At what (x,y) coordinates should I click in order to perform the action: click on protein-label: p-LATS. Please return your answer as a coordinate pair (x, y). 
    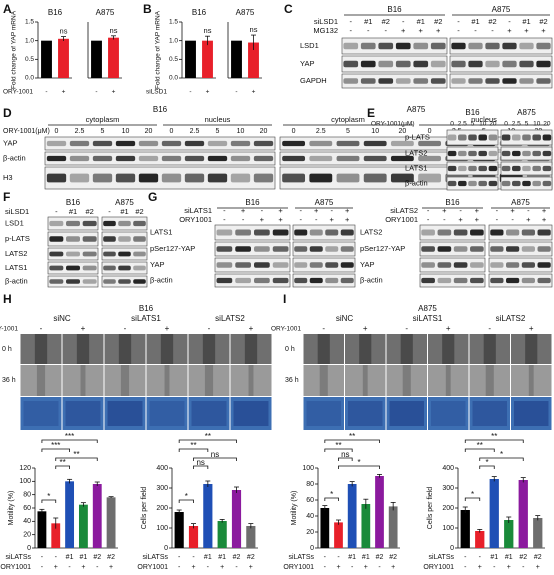
    Looking at the image, I should click on (417, 136).